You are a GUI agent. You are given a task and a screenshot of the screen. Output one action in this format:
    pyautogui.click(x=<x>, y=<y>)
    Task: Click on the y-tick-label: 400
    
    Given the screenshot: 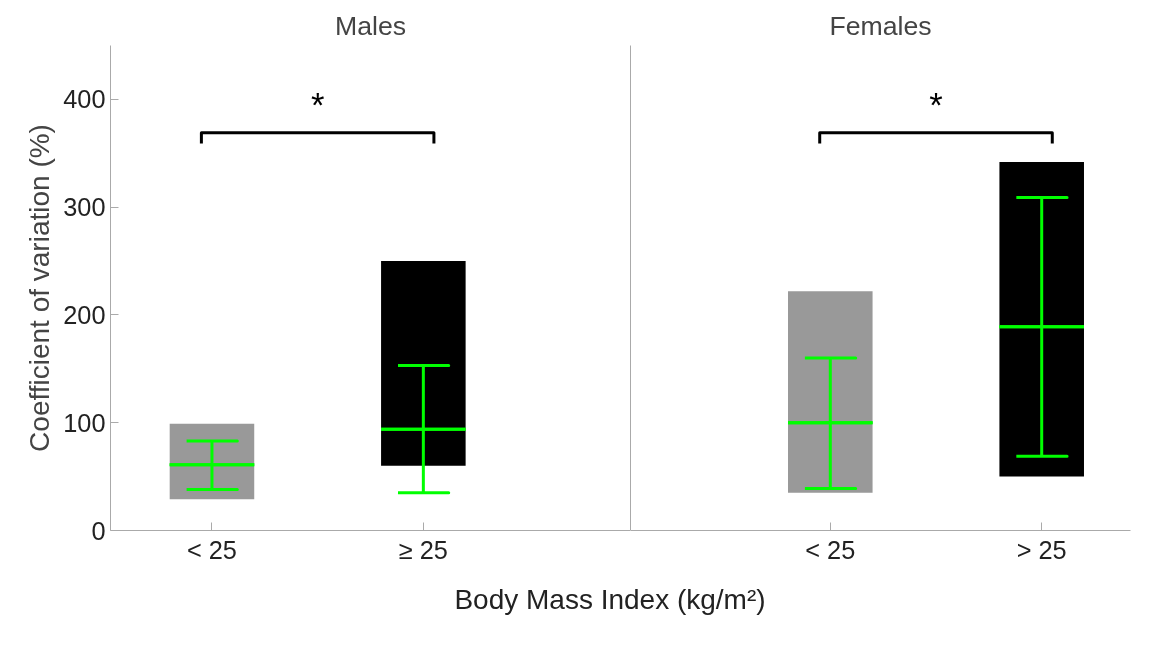 What is the action you would take?
    pyautogui.click(x=84, y=99)
    